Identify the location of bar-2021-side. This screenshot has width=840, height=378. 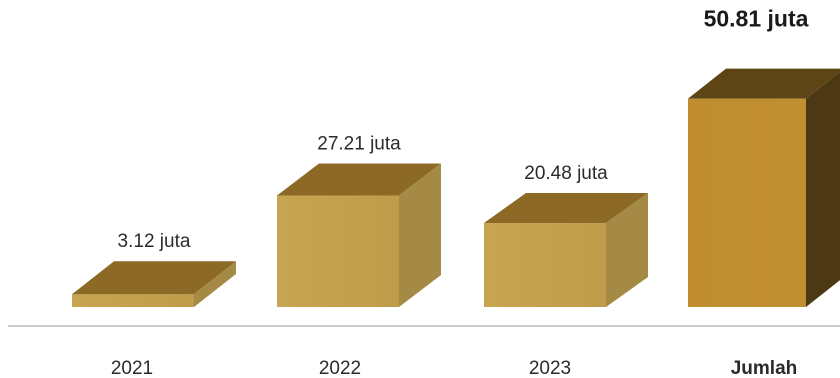
(215, 284).